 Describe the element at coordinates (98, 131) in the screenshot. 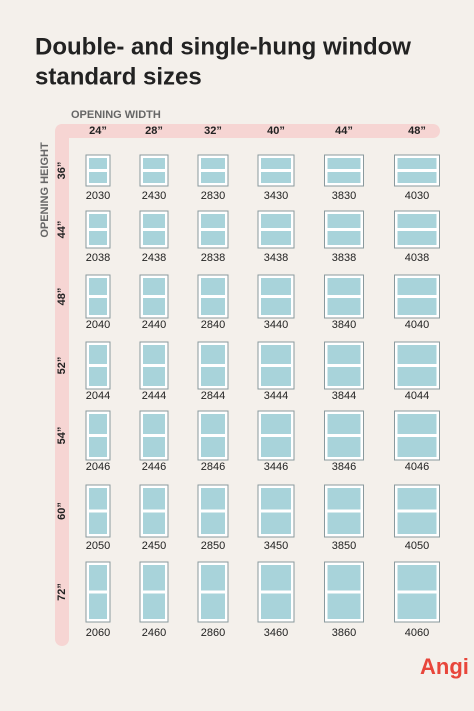

I see `width-label: 24”` at that location.